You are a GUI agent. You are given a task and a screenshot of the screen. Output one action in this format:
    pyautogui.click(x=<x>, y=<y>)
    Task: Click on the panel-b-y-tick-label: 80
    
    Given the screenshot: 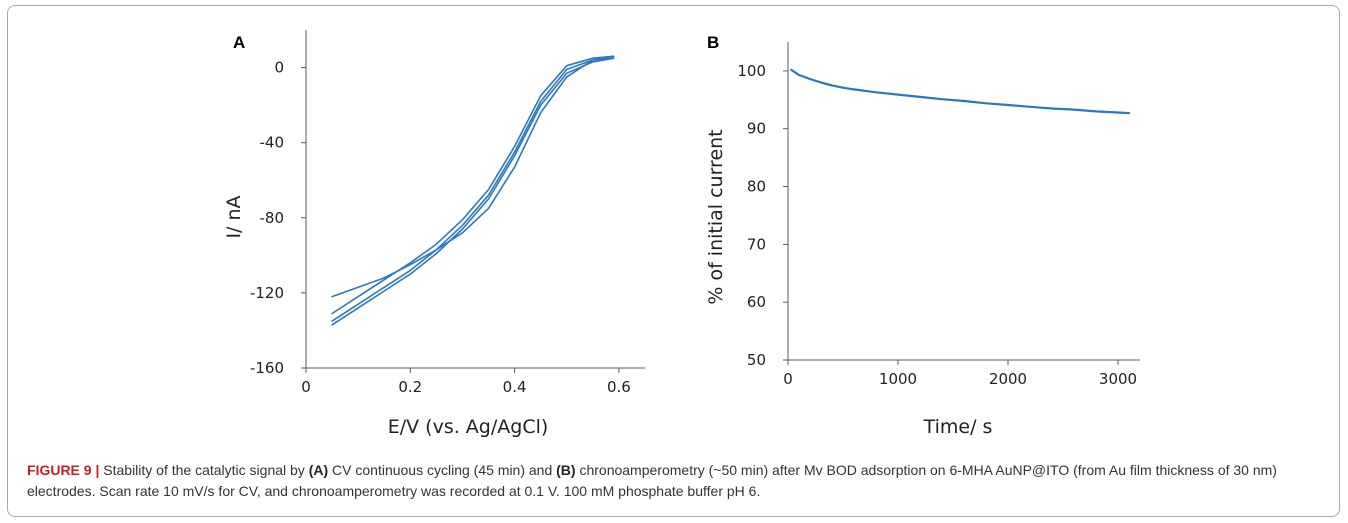 What is the action you would take?
    pyautogui.click(x=756, y=187)
    